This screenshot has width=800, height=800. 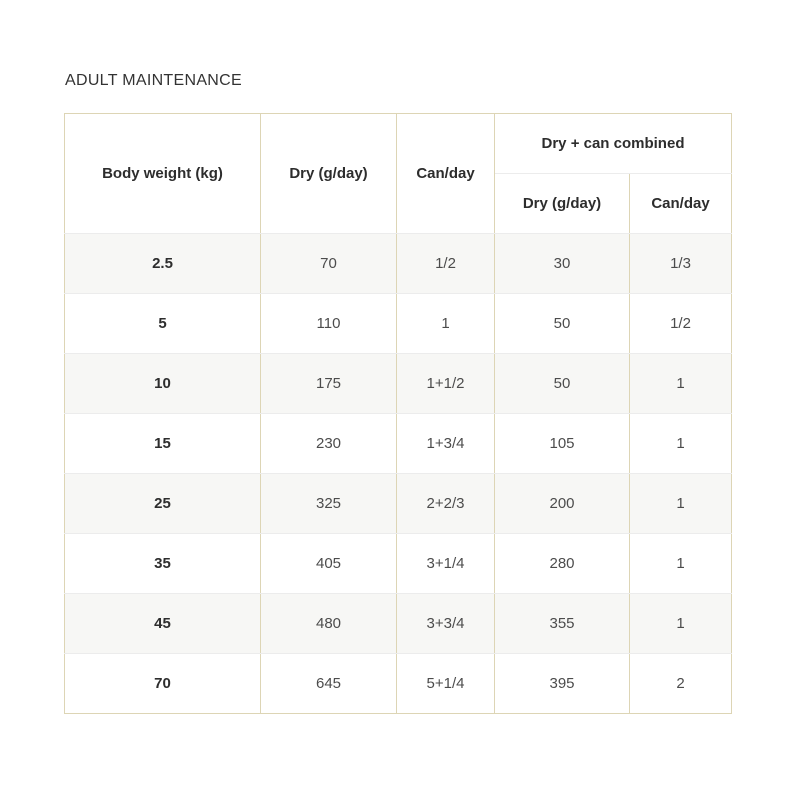 I want to click on cell-combined-can: 2, so click(x=680, y=683).